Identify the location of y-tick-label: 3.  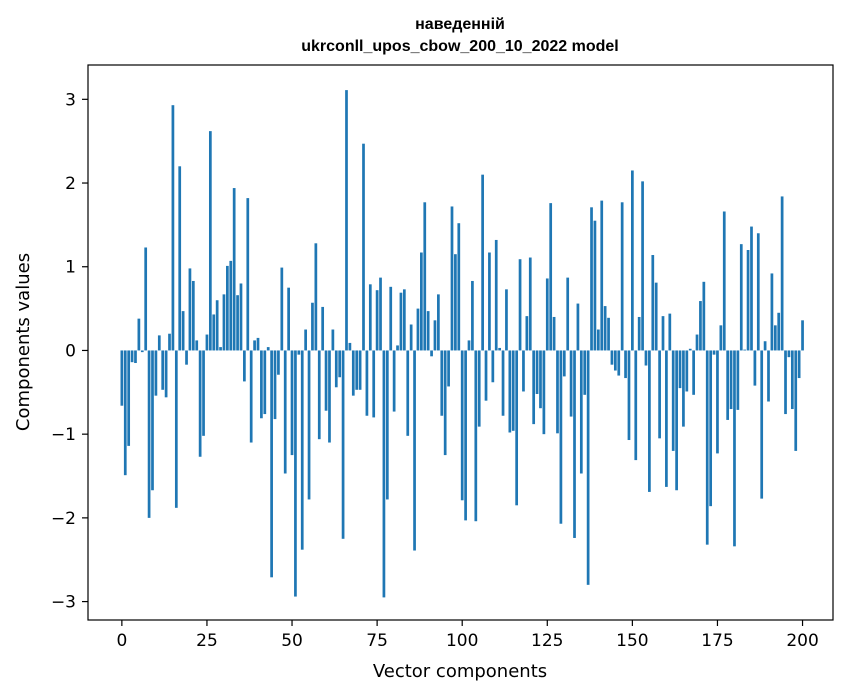
(70, 100).